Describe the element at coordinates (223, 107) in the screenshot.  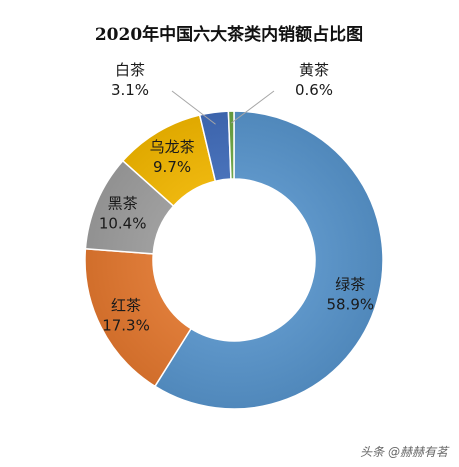
I see `leader-lines` at that location.